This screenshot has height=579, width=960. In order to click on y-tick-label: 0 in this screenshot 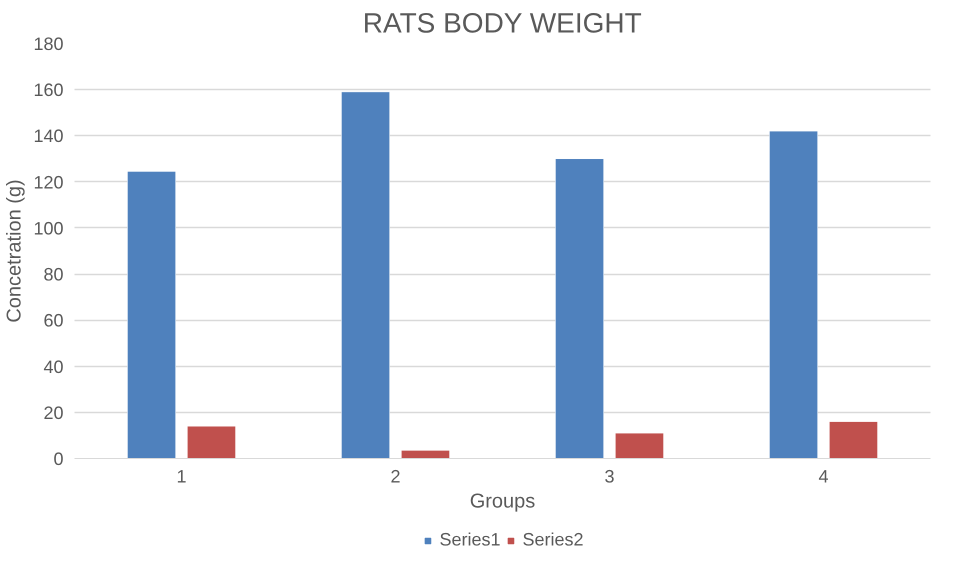, I will do `click(58, 459)`.